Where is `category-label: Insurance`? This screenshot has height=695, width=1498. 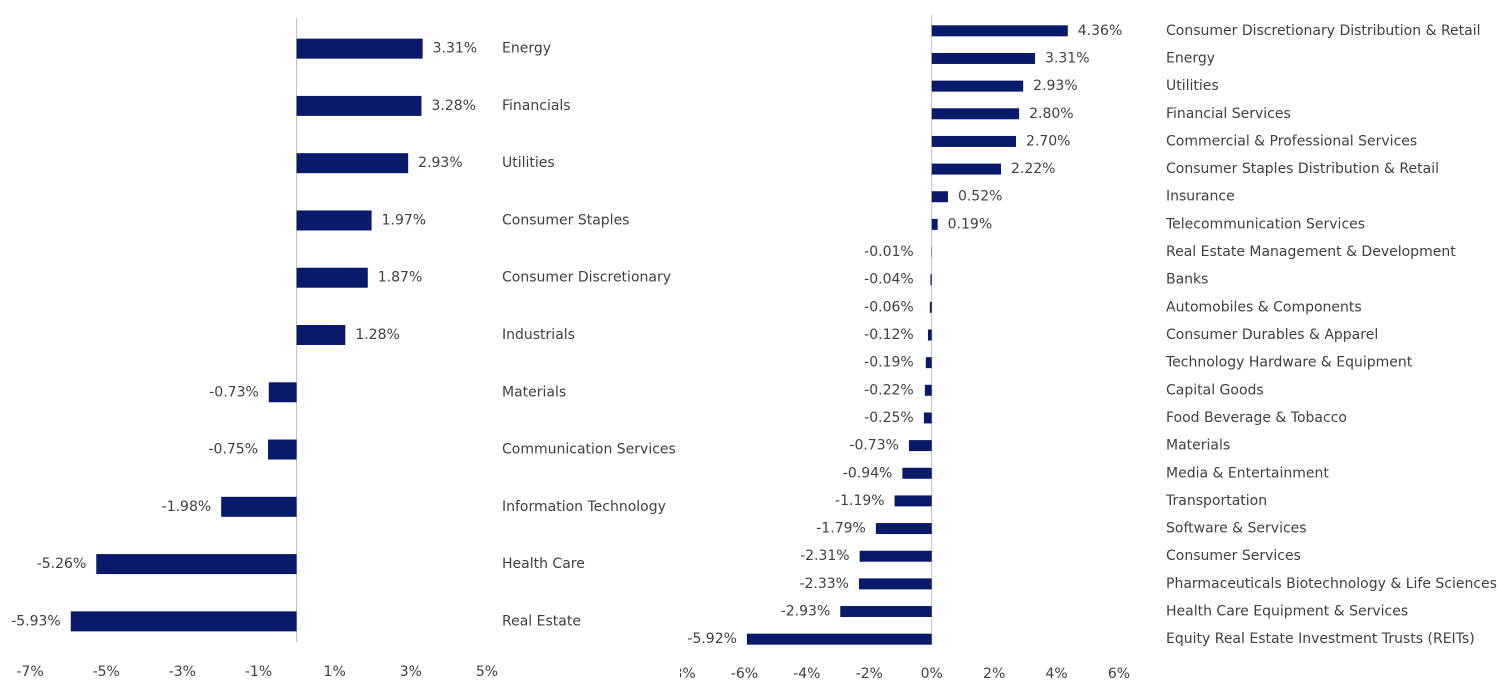 category-label: Insurance is located at coordinates (1200, 197).